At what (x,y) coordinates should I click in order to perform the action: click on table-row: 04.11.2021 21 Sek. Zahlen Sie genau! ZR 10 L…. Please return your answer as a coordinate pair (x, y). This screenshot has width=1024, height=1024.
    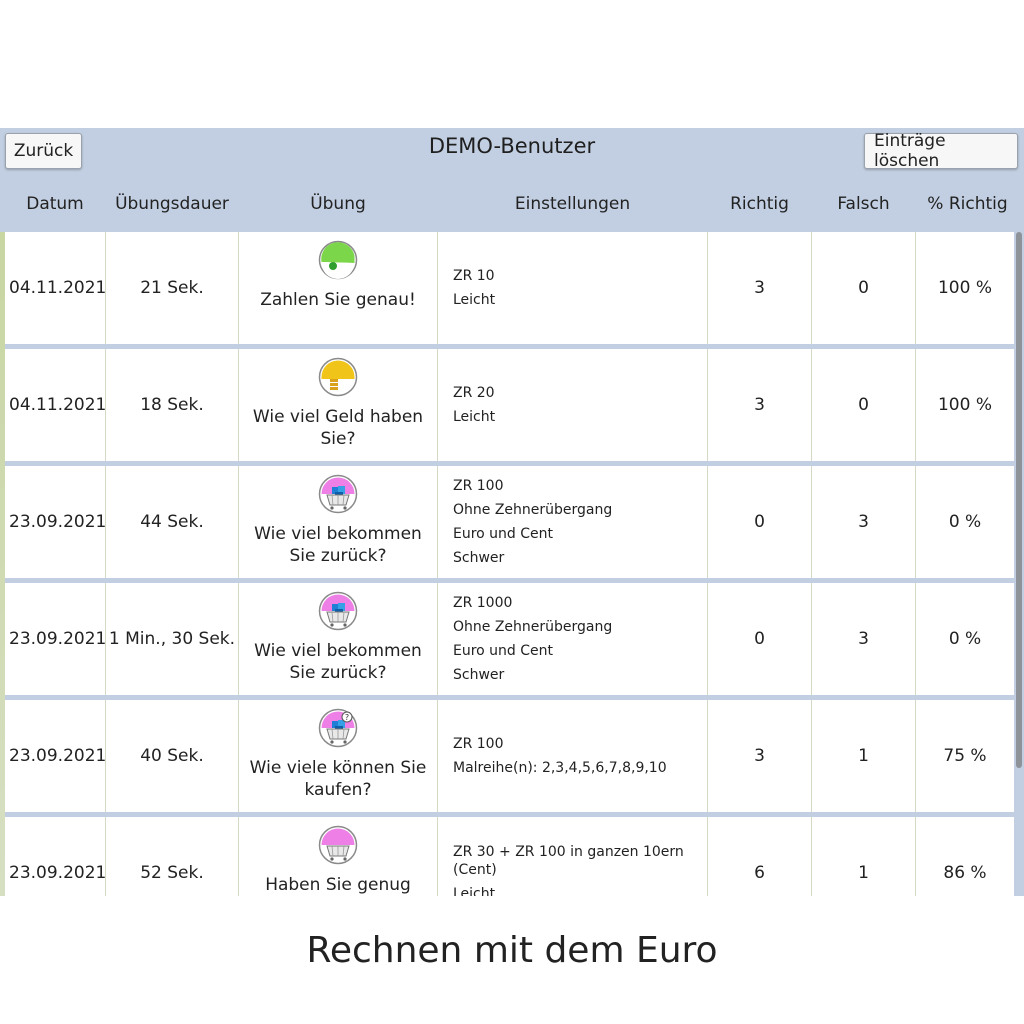
    Looking at the image, I should click on (509, 288).